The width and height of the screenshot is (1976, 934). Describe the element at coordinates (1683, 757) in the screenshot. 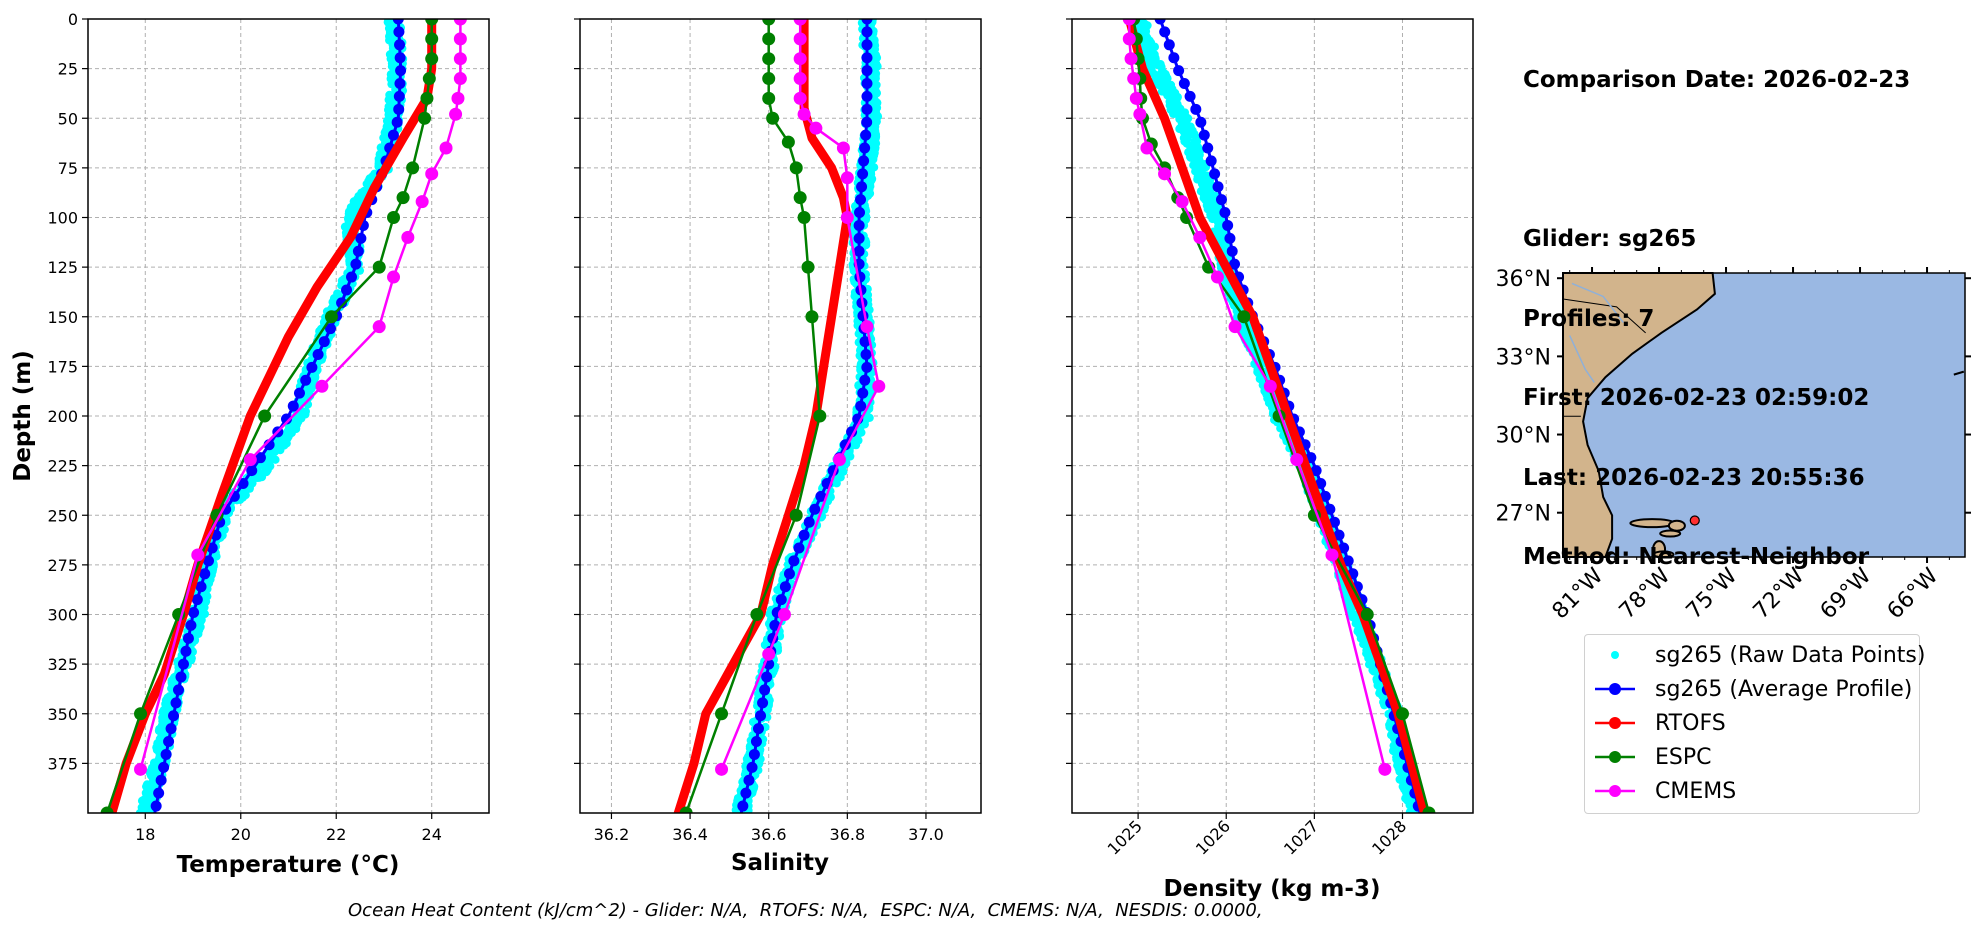

I see `legend-label: ESPC` at that location.